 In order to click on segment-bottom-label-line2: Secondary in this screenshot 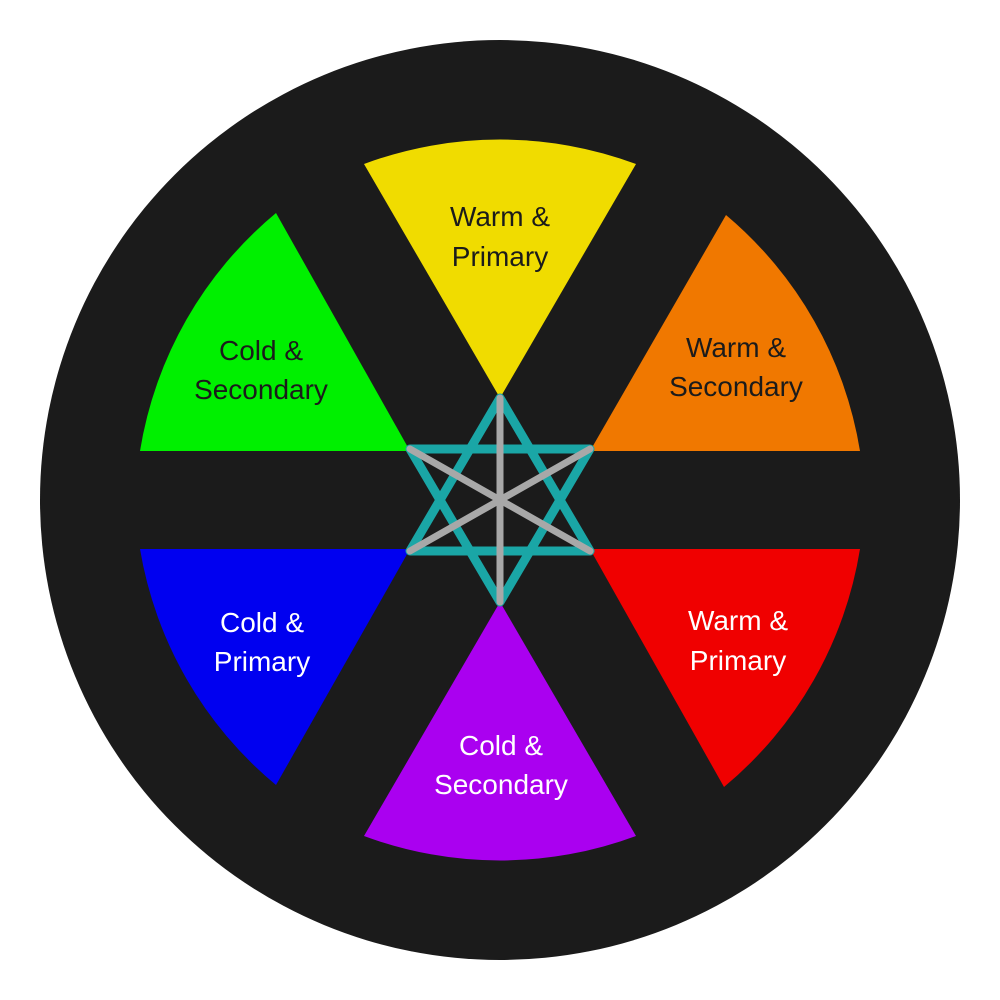, I will do `click(501, 784)`.